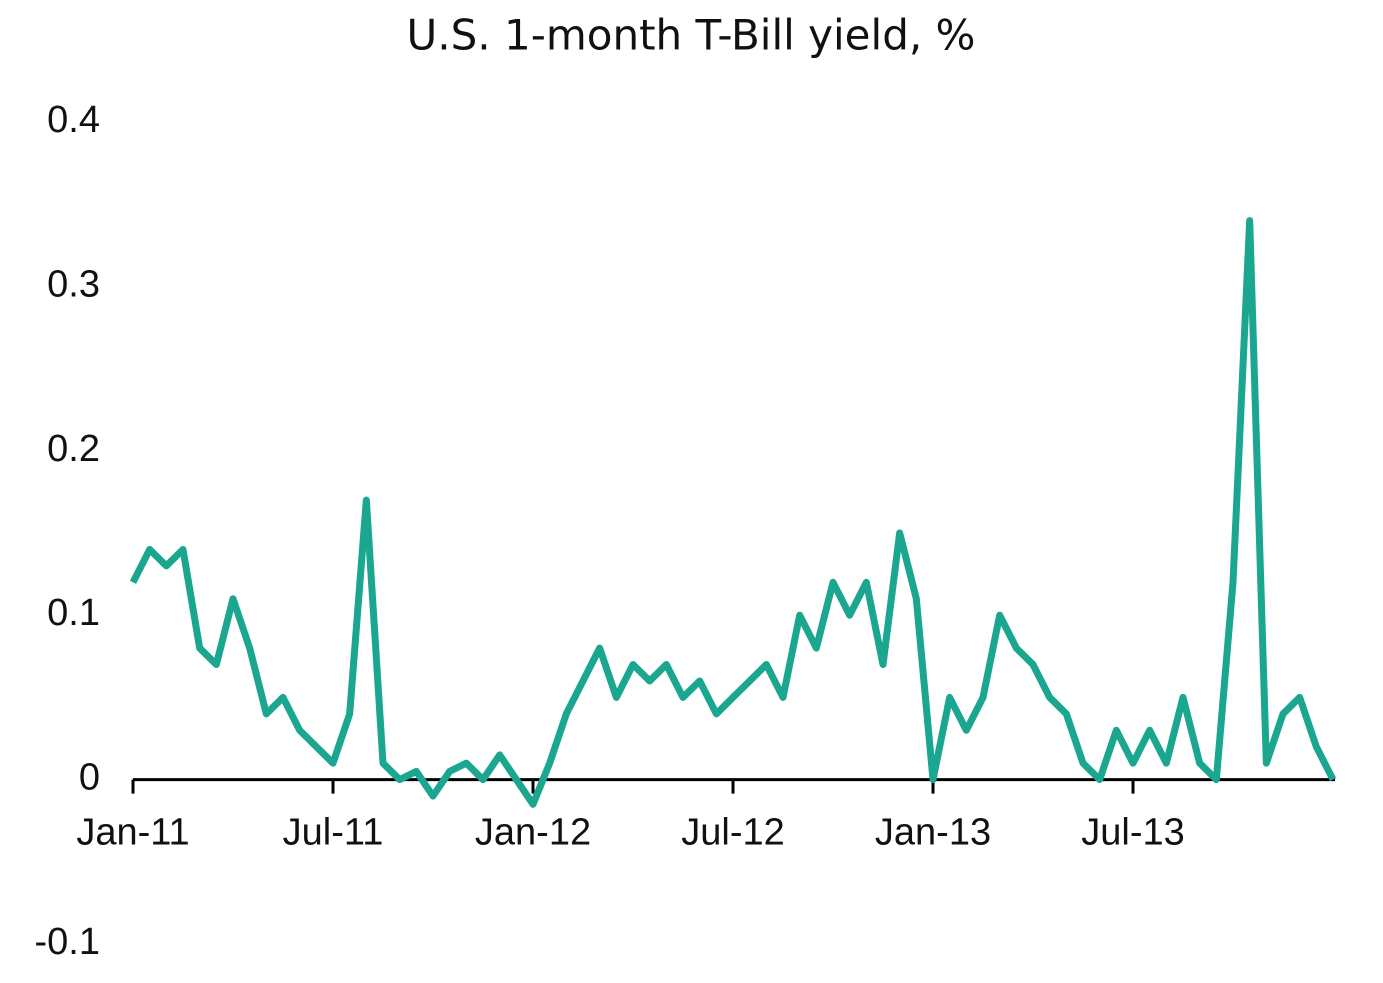  I want to click on y-tick-label: 0, so click(89, 778).